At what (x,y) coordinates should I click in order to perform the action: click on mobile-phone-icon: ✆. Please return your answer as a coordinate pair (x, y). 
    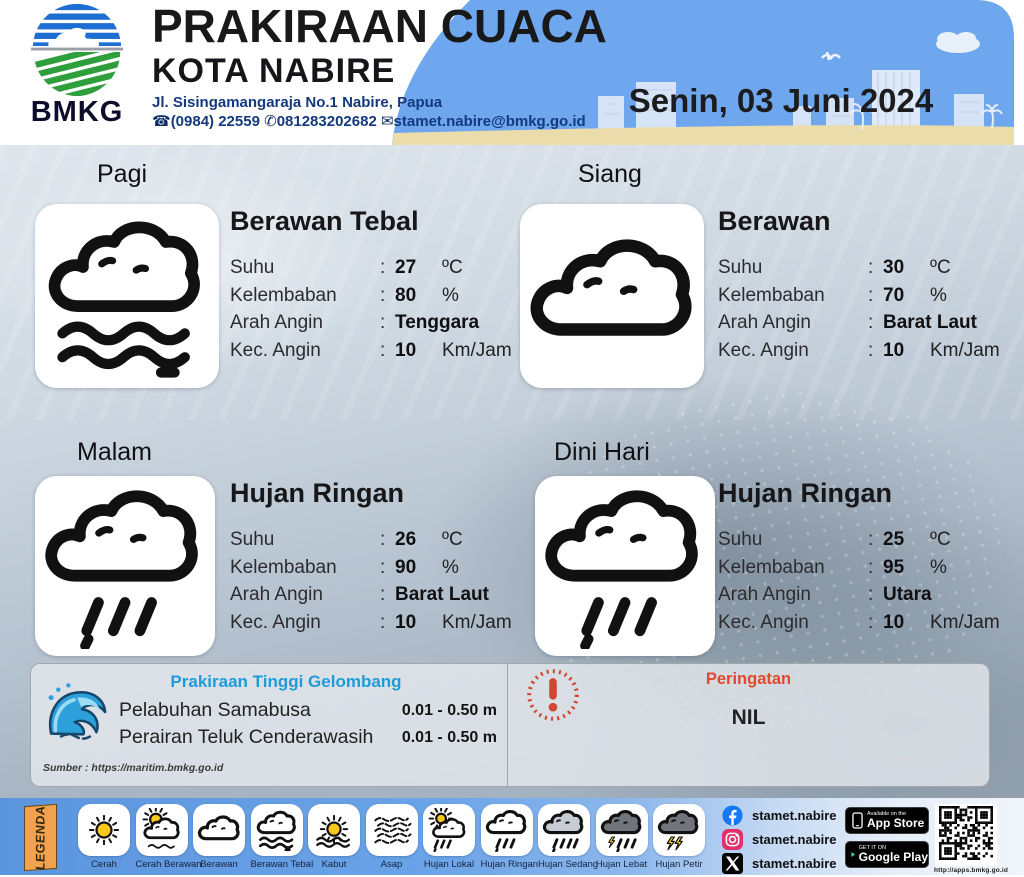
    Looking at the image, I should click on (270, 121).